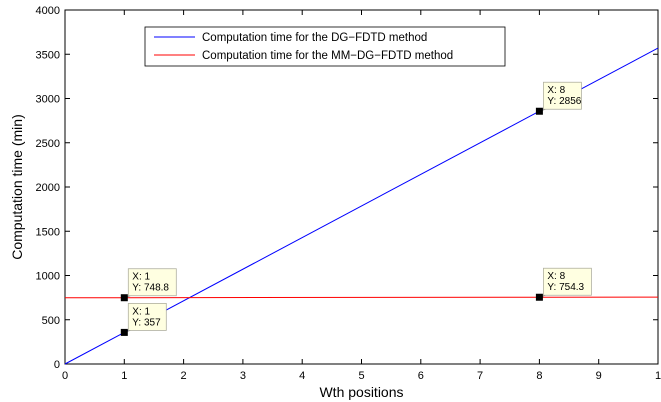 The width and height of the screenshot is (661, 402). What do you see at coordinates (564, 101) in the screenshot?
I see `datatip-label: Y: 2856` at bounding box center [564, 101].